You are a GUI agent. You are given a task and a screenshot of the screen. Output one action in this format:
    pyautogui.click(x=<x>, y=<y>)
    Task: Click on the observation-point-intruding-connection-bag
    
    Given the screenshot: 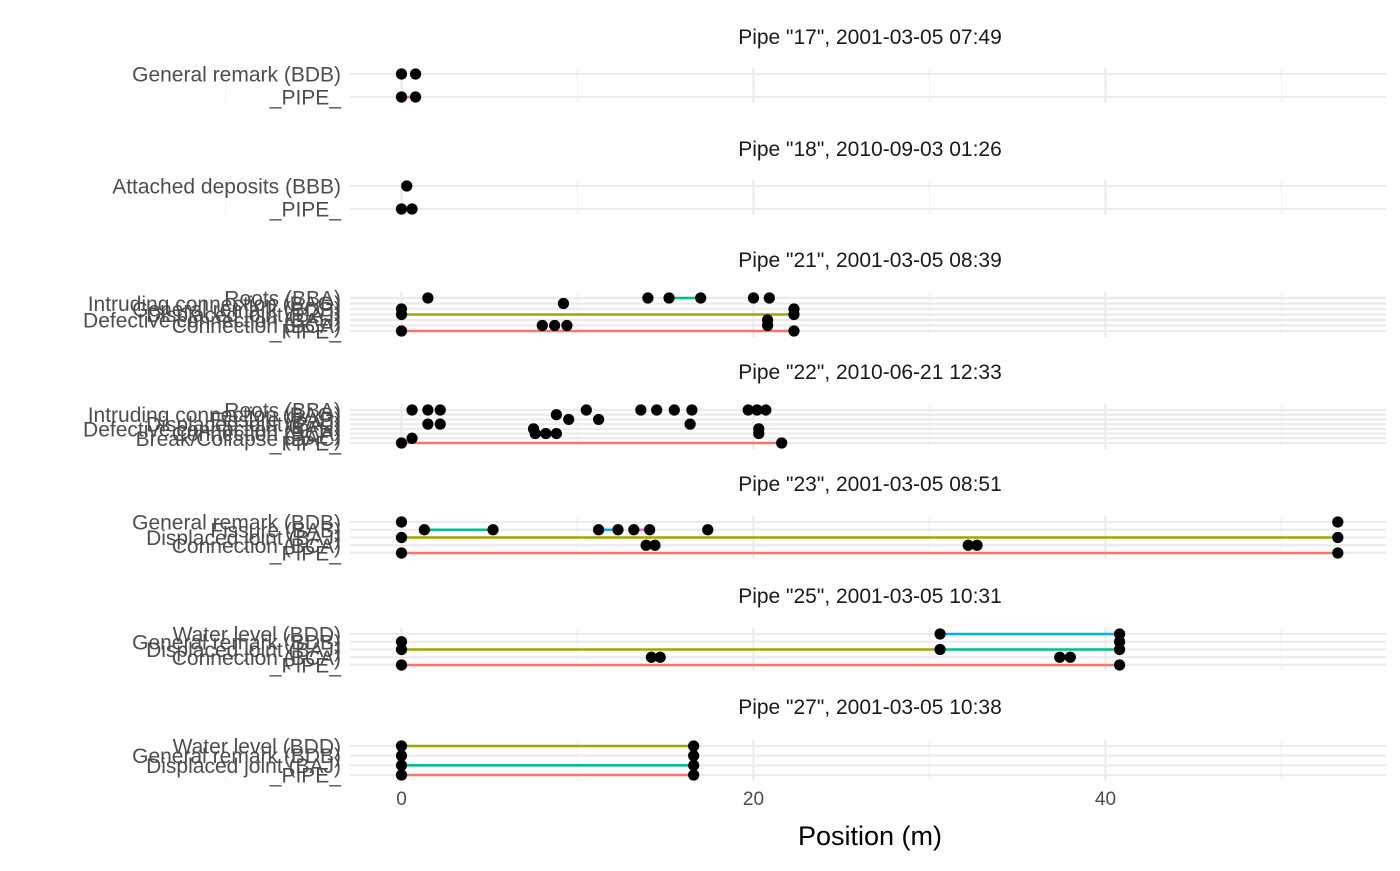 What is the action you would take?
    pyautogui.click(x=556, y=415)
    